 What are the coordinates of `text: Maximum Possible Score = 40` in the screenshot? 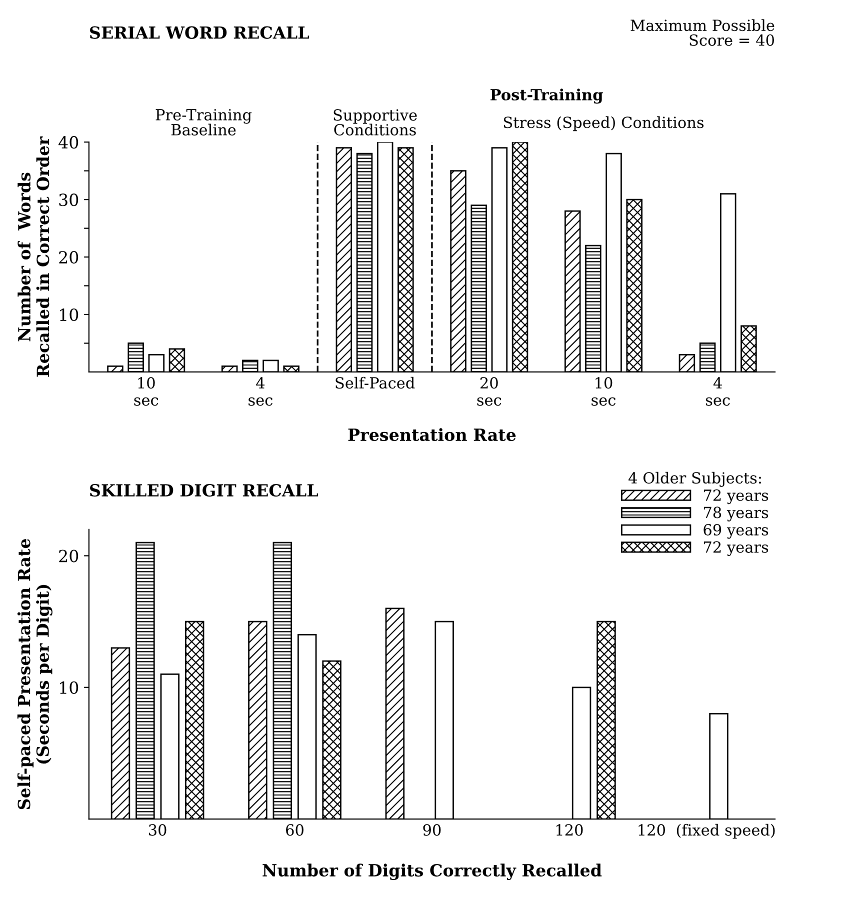 It's located at (702, 32).